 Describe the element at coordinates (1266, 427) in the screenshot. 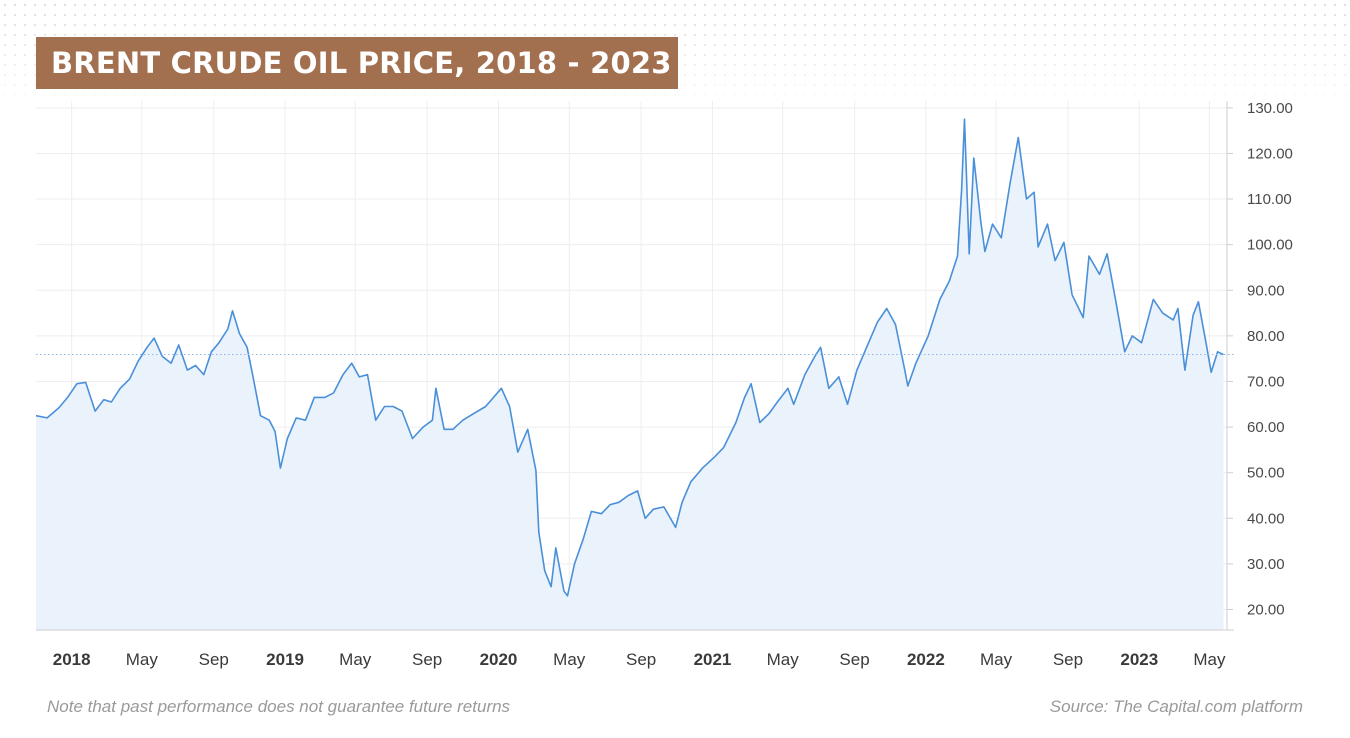

I see `y-tick-label: 60.00` at that location.